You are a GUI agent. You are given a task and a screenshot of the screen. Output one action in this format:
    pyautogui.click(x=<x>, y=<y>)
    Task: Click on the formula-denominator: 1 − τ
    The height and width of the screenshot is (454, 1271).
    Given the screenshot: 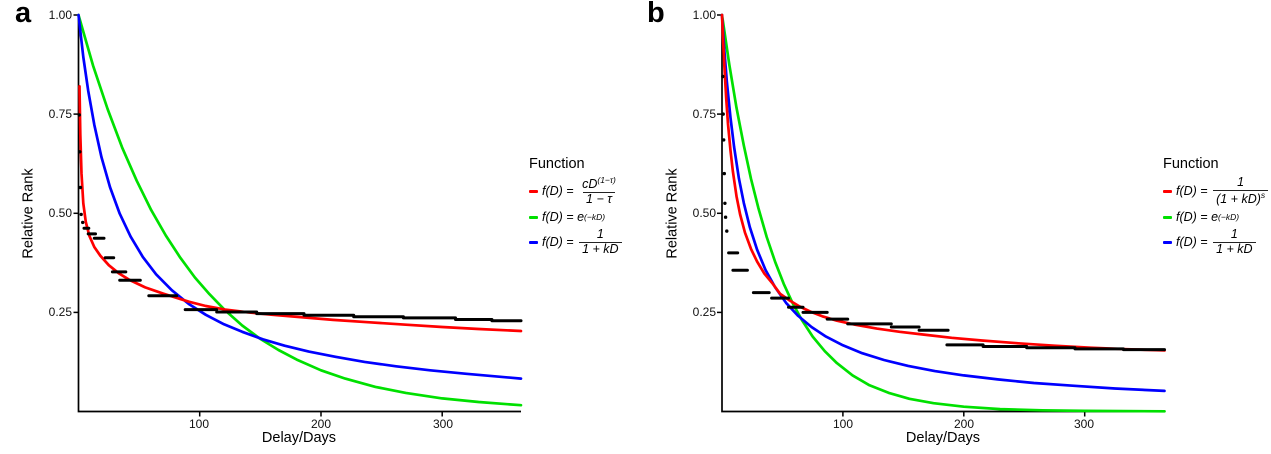 What is the action you would take?
    pyautogui.click(x=599, y=199)
    